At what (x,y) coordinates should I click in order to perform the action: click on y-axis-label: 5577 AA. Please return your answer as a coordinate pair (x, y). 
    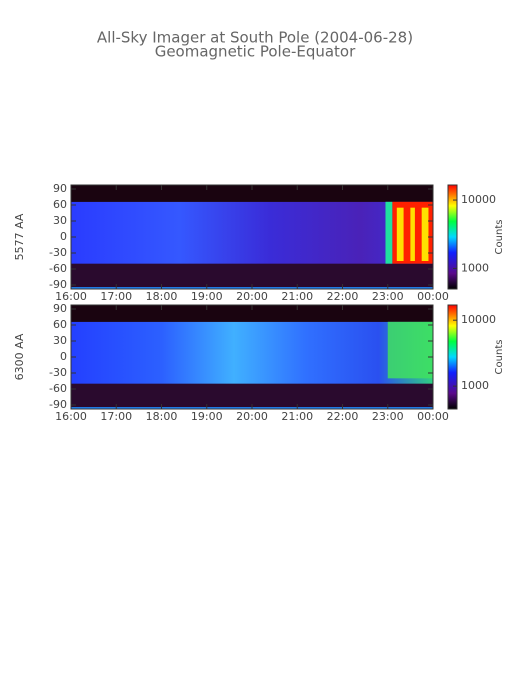
    Looking at the image, I should click on (19, 236).